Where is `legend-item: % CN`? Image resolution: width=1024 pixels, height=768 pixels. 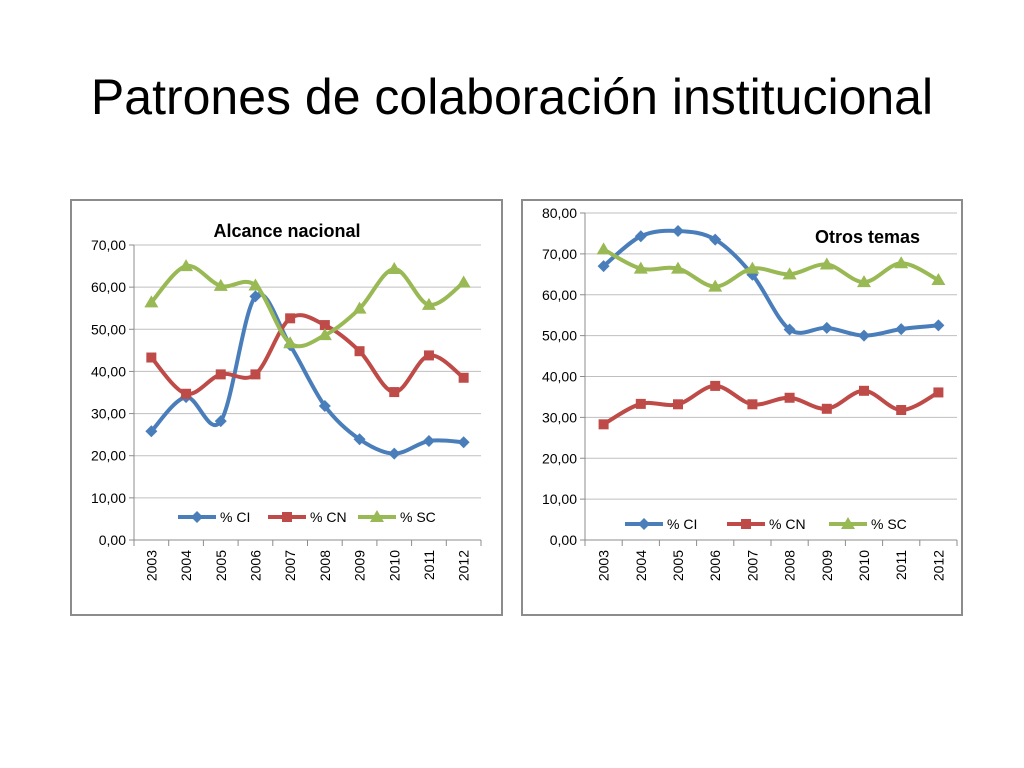
legend-item: % CN is located at coordinates (766, 524).